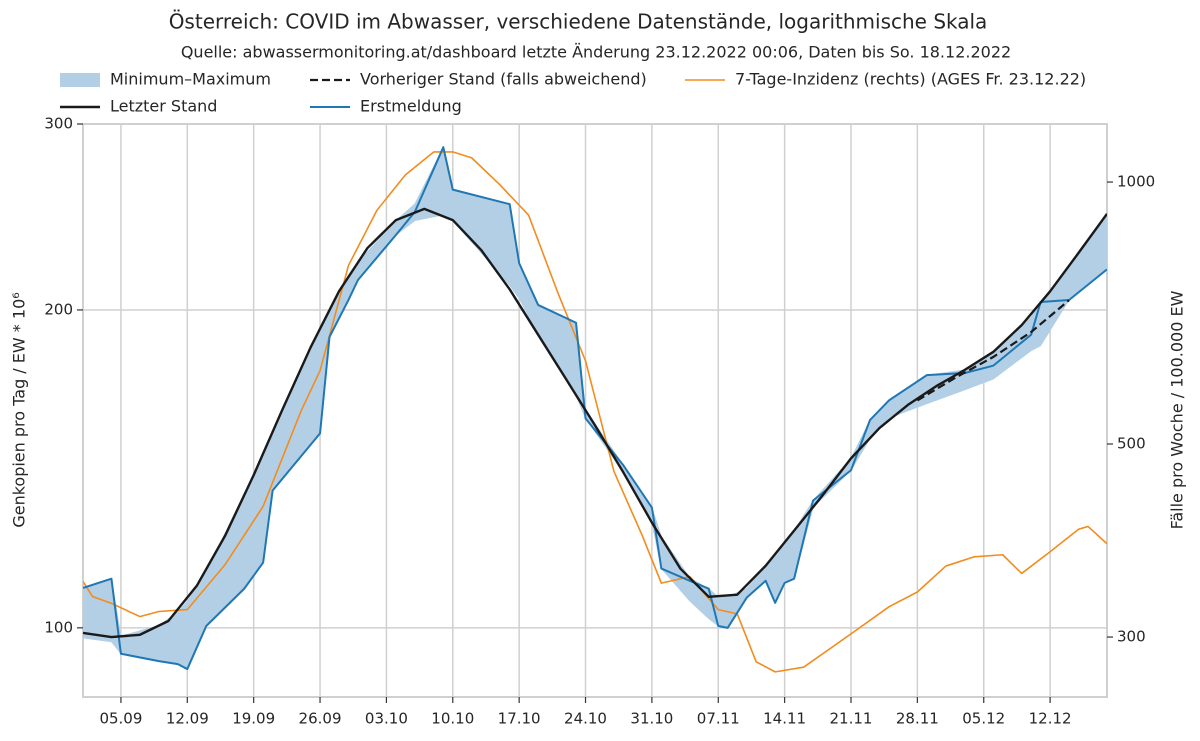 The width and height of the screenshot is (1200, 741). I want to click on x-tick-label: 10.10, so click(452, 719).